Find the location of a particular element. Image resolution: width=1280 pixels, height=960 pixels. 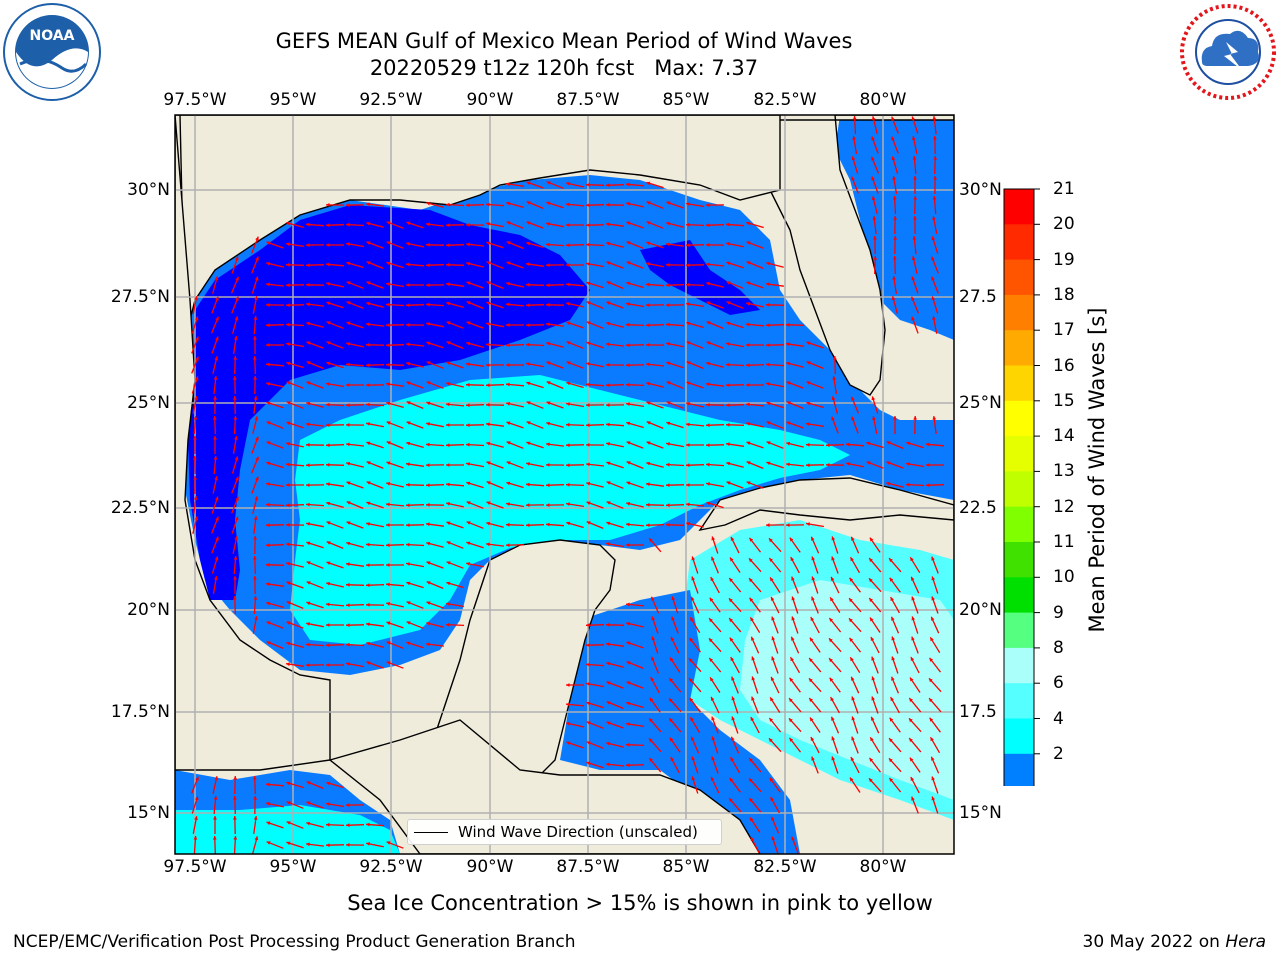

lon-tick-top: 85°W is located at coordinates (686, 100).